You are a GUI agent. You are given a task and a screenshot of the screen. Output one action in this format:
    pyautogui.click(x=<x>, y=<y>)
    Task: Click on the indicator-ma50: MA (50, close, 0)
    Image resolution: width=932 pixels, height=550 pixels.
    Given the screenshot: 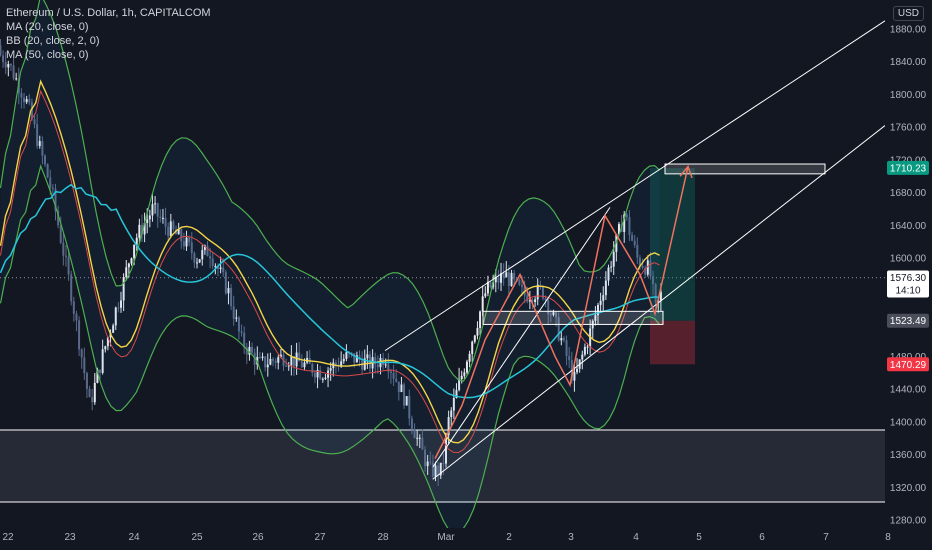 What is the action you would take?
    pyautogui.click(x=47, y=55)
    